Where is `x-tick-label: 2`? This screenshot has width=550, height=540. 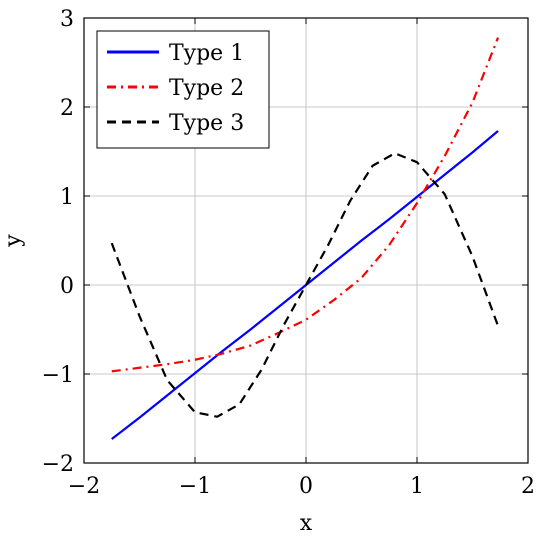 x-tick-label: 2 is located at coordinates (528, 486).